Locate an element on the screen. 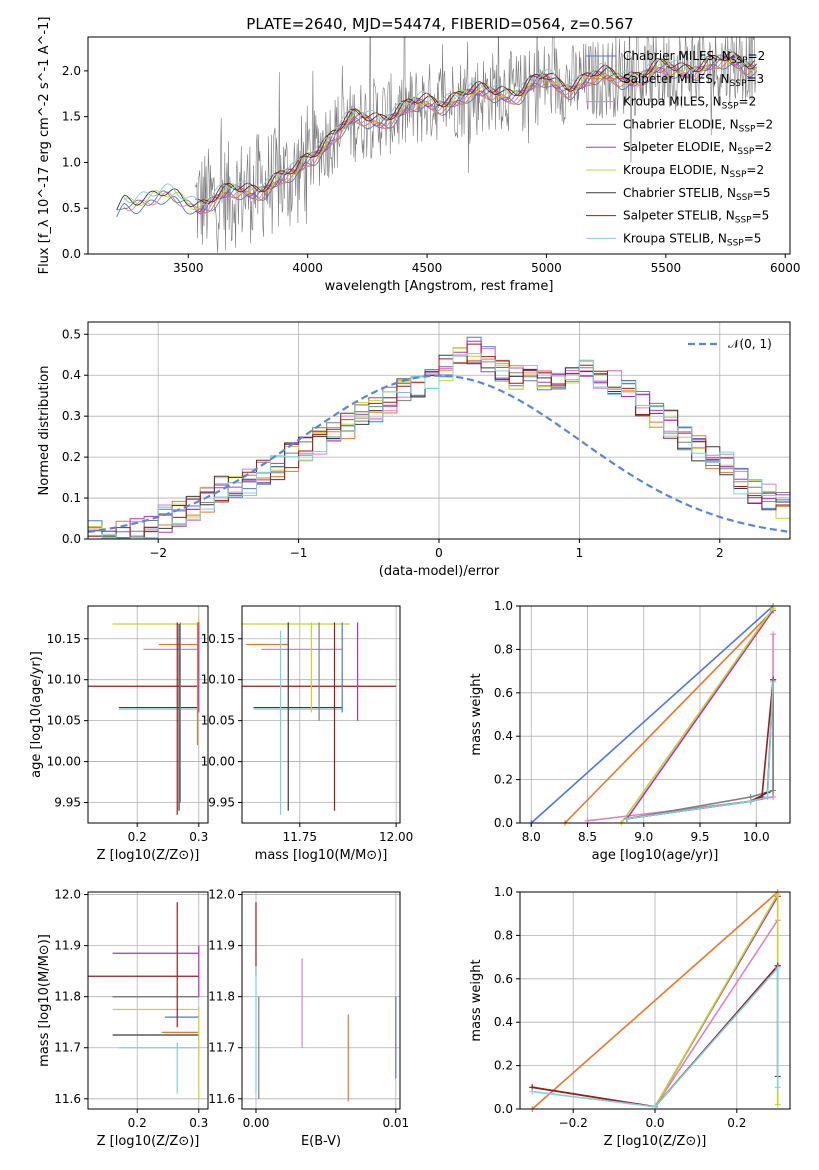  x-axis-label: Z [log10(Z/Z⊙)] is located at coordinates (655, 1141).